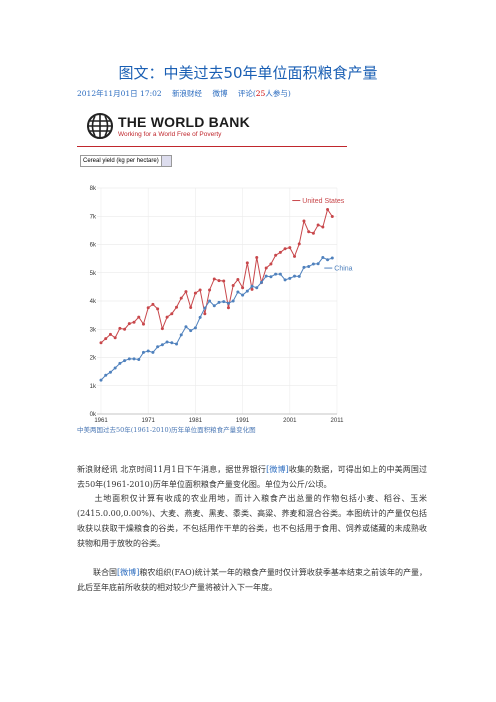  What do you see at coordinates (184, 122) in the screenshot?
I see `logo-name: THE WORLD BANK` at bounding box center [184, 122].